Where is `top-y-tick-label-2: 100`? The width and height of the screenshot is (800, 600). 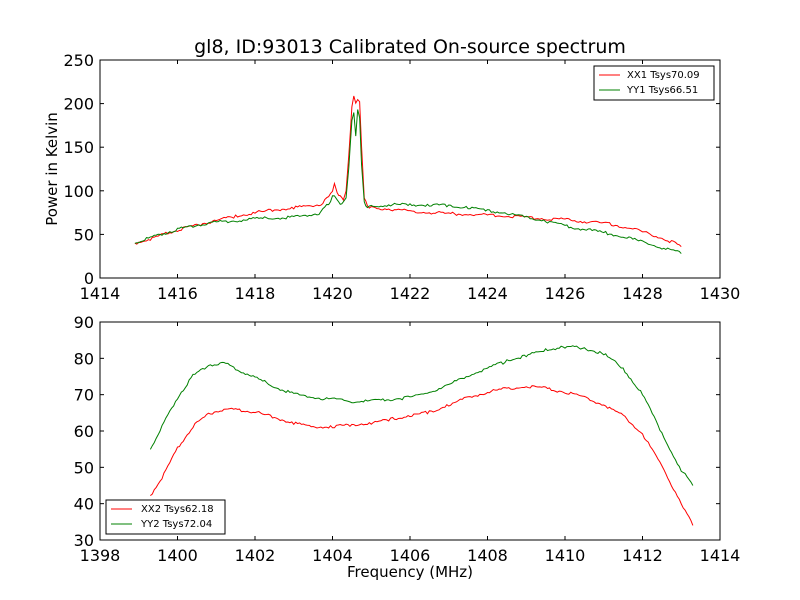 top-y-tick-label-2: 100 is located at coordinates (78, 191).